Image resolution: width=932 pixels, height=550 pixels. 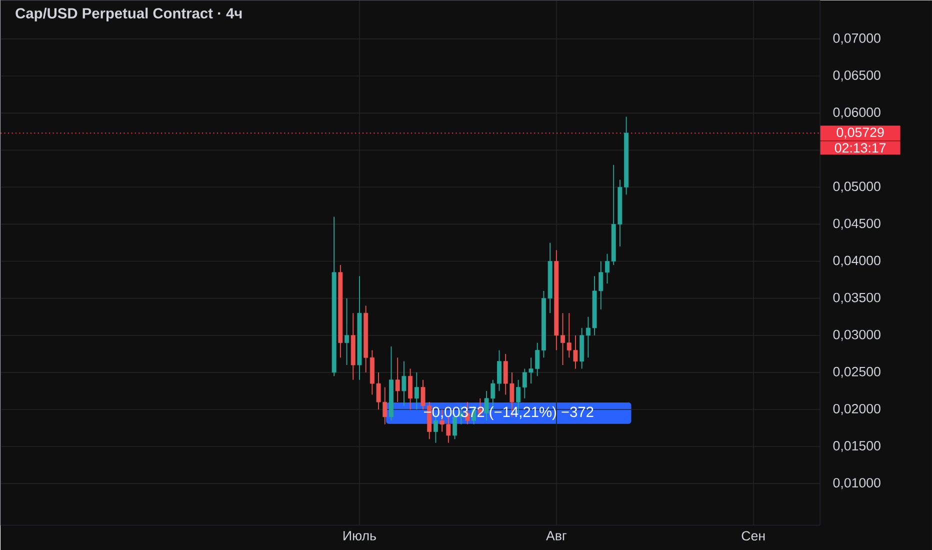 I want to click on y-tick-label: 0,07000, so click(x=856, y=38).